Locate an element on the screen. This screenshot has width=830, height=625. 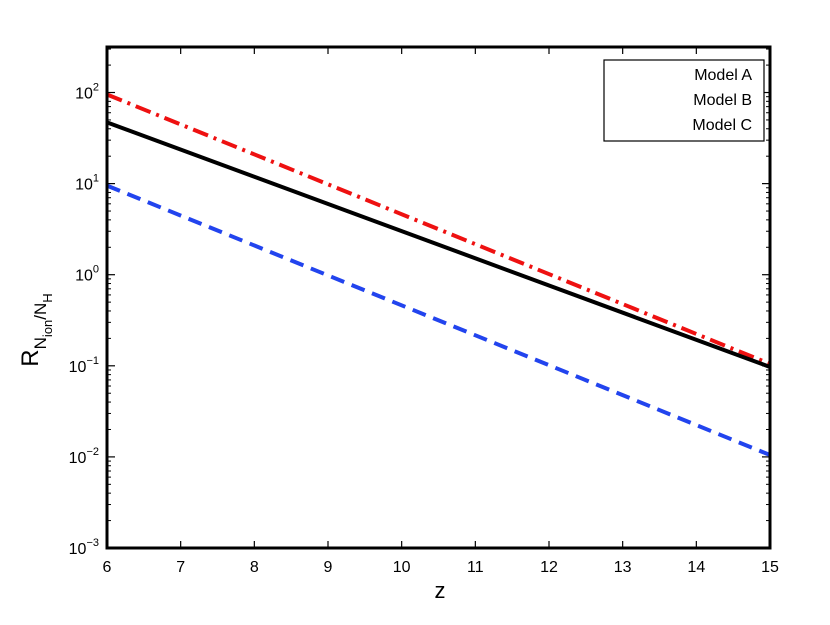
x-tick-label: 9 is located at coordinates (328, 567).